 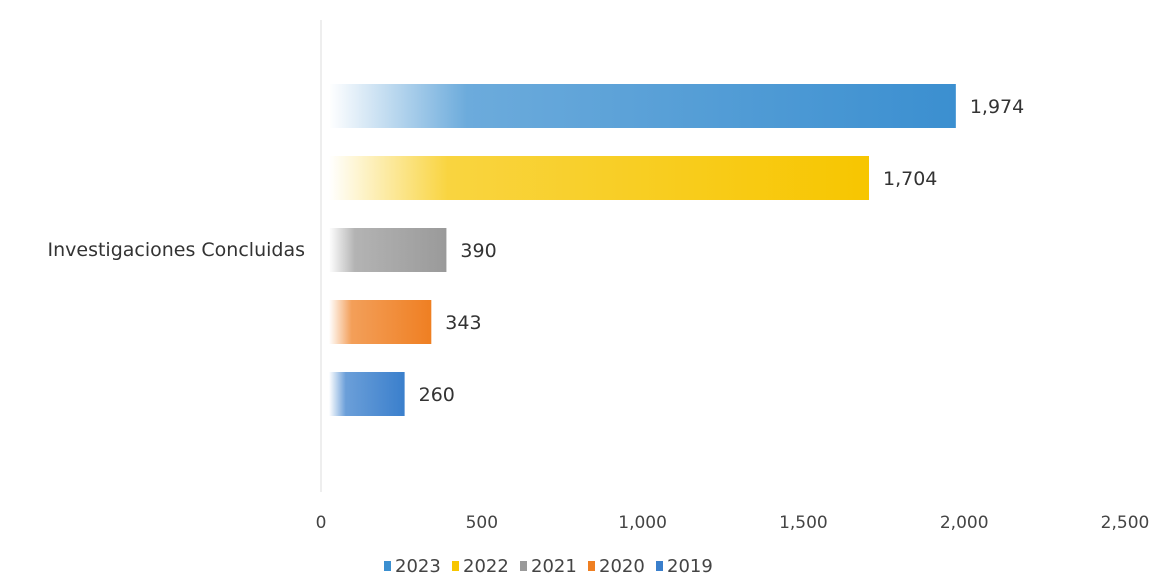 What do you see at coordinates (599, 178) in the screenshot?
I see `bar-2022` at bounding box center [599, 178].